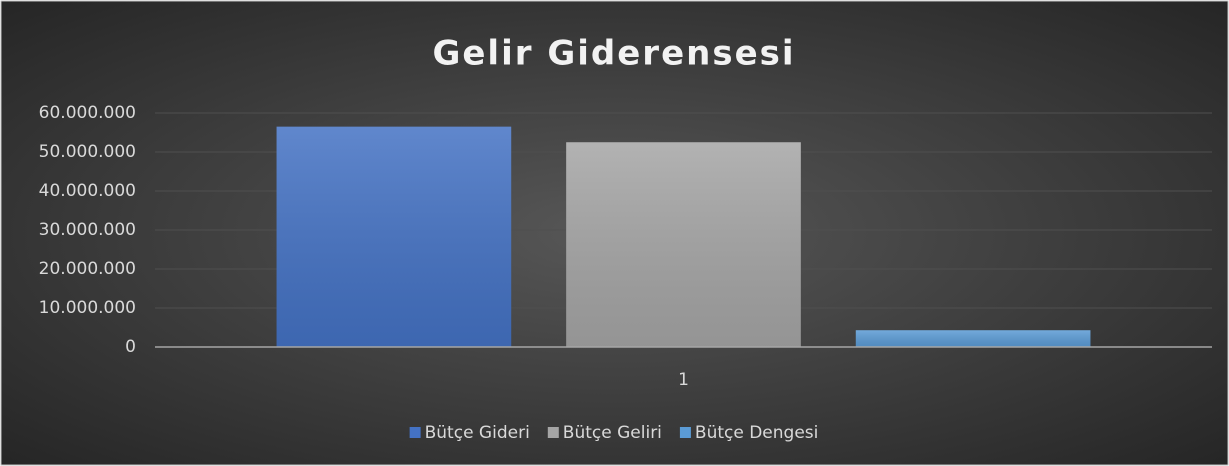 Image resolution: width=1229 pixels, height=466 pixels. Describe the element at coordinates (87, 230) in the screenshot. I see `y-tick-label: 30.000.000` at that location.